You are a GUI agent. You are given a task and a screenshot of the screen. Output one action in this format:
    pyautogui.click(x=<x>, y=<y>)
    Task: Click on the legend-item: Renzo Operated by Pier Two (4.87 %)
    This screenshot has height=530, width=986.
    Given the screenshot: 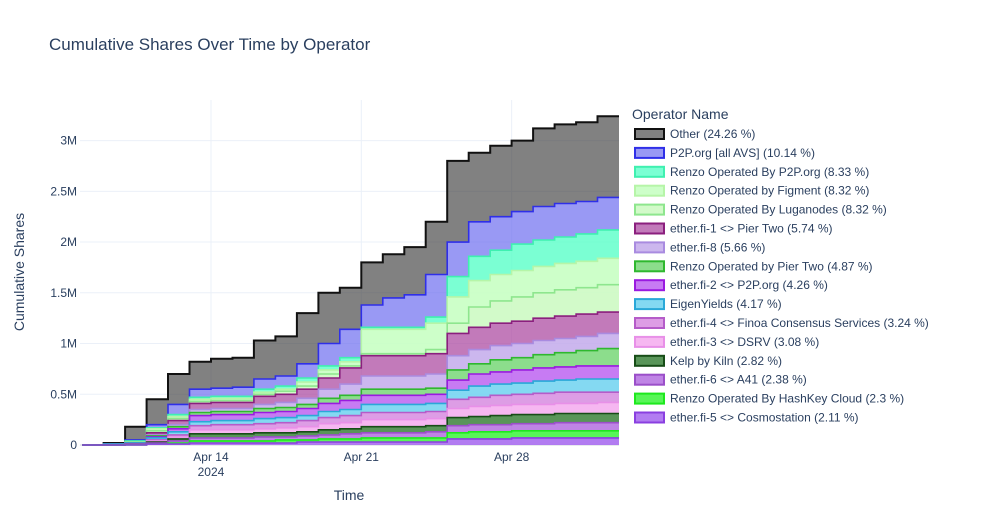 What is the action you would take?
    pyautogui.click(x=753, y=266)
    